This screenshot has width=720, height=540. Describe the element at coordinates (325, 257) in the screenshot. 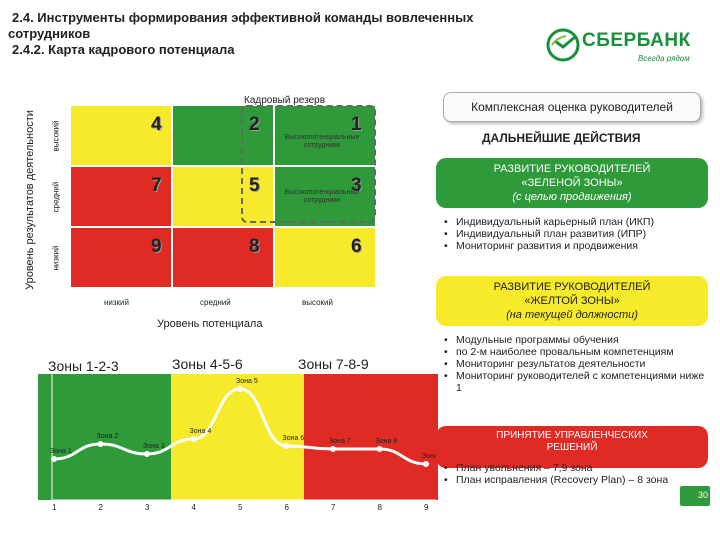

I see `matrix-cell-6: 6` at that location.